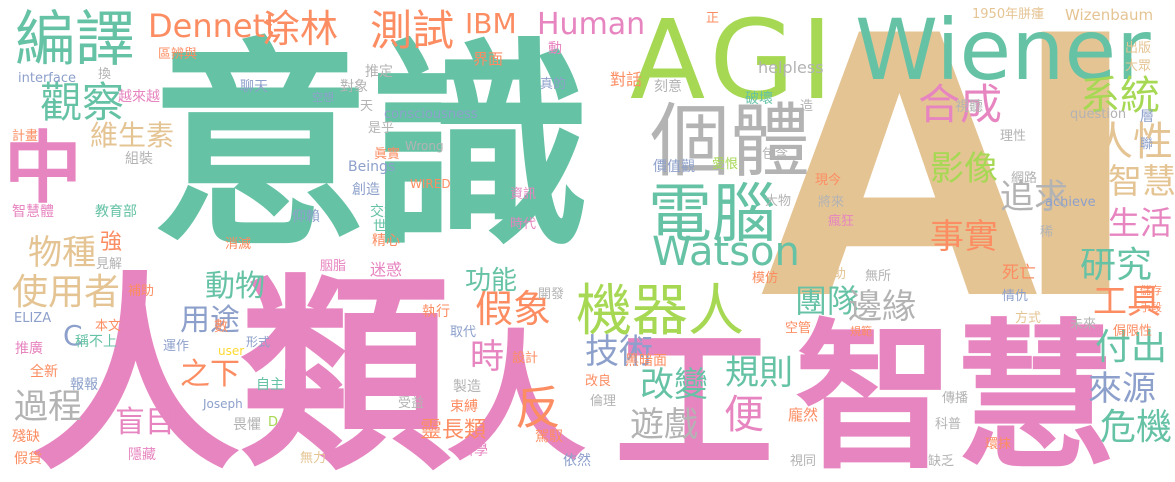  What do you see at coordinates (366, 190) in the screenshot?
I see `word-chuangzao: 創造` at bounding box center [366, 190].